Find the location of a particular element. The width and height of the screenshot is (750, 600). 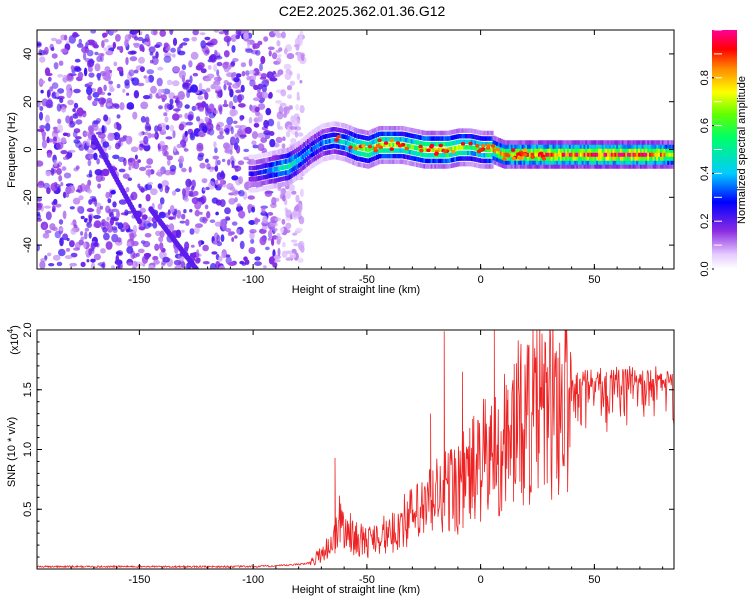

ridge-peak is located at coordinates (370, 146).